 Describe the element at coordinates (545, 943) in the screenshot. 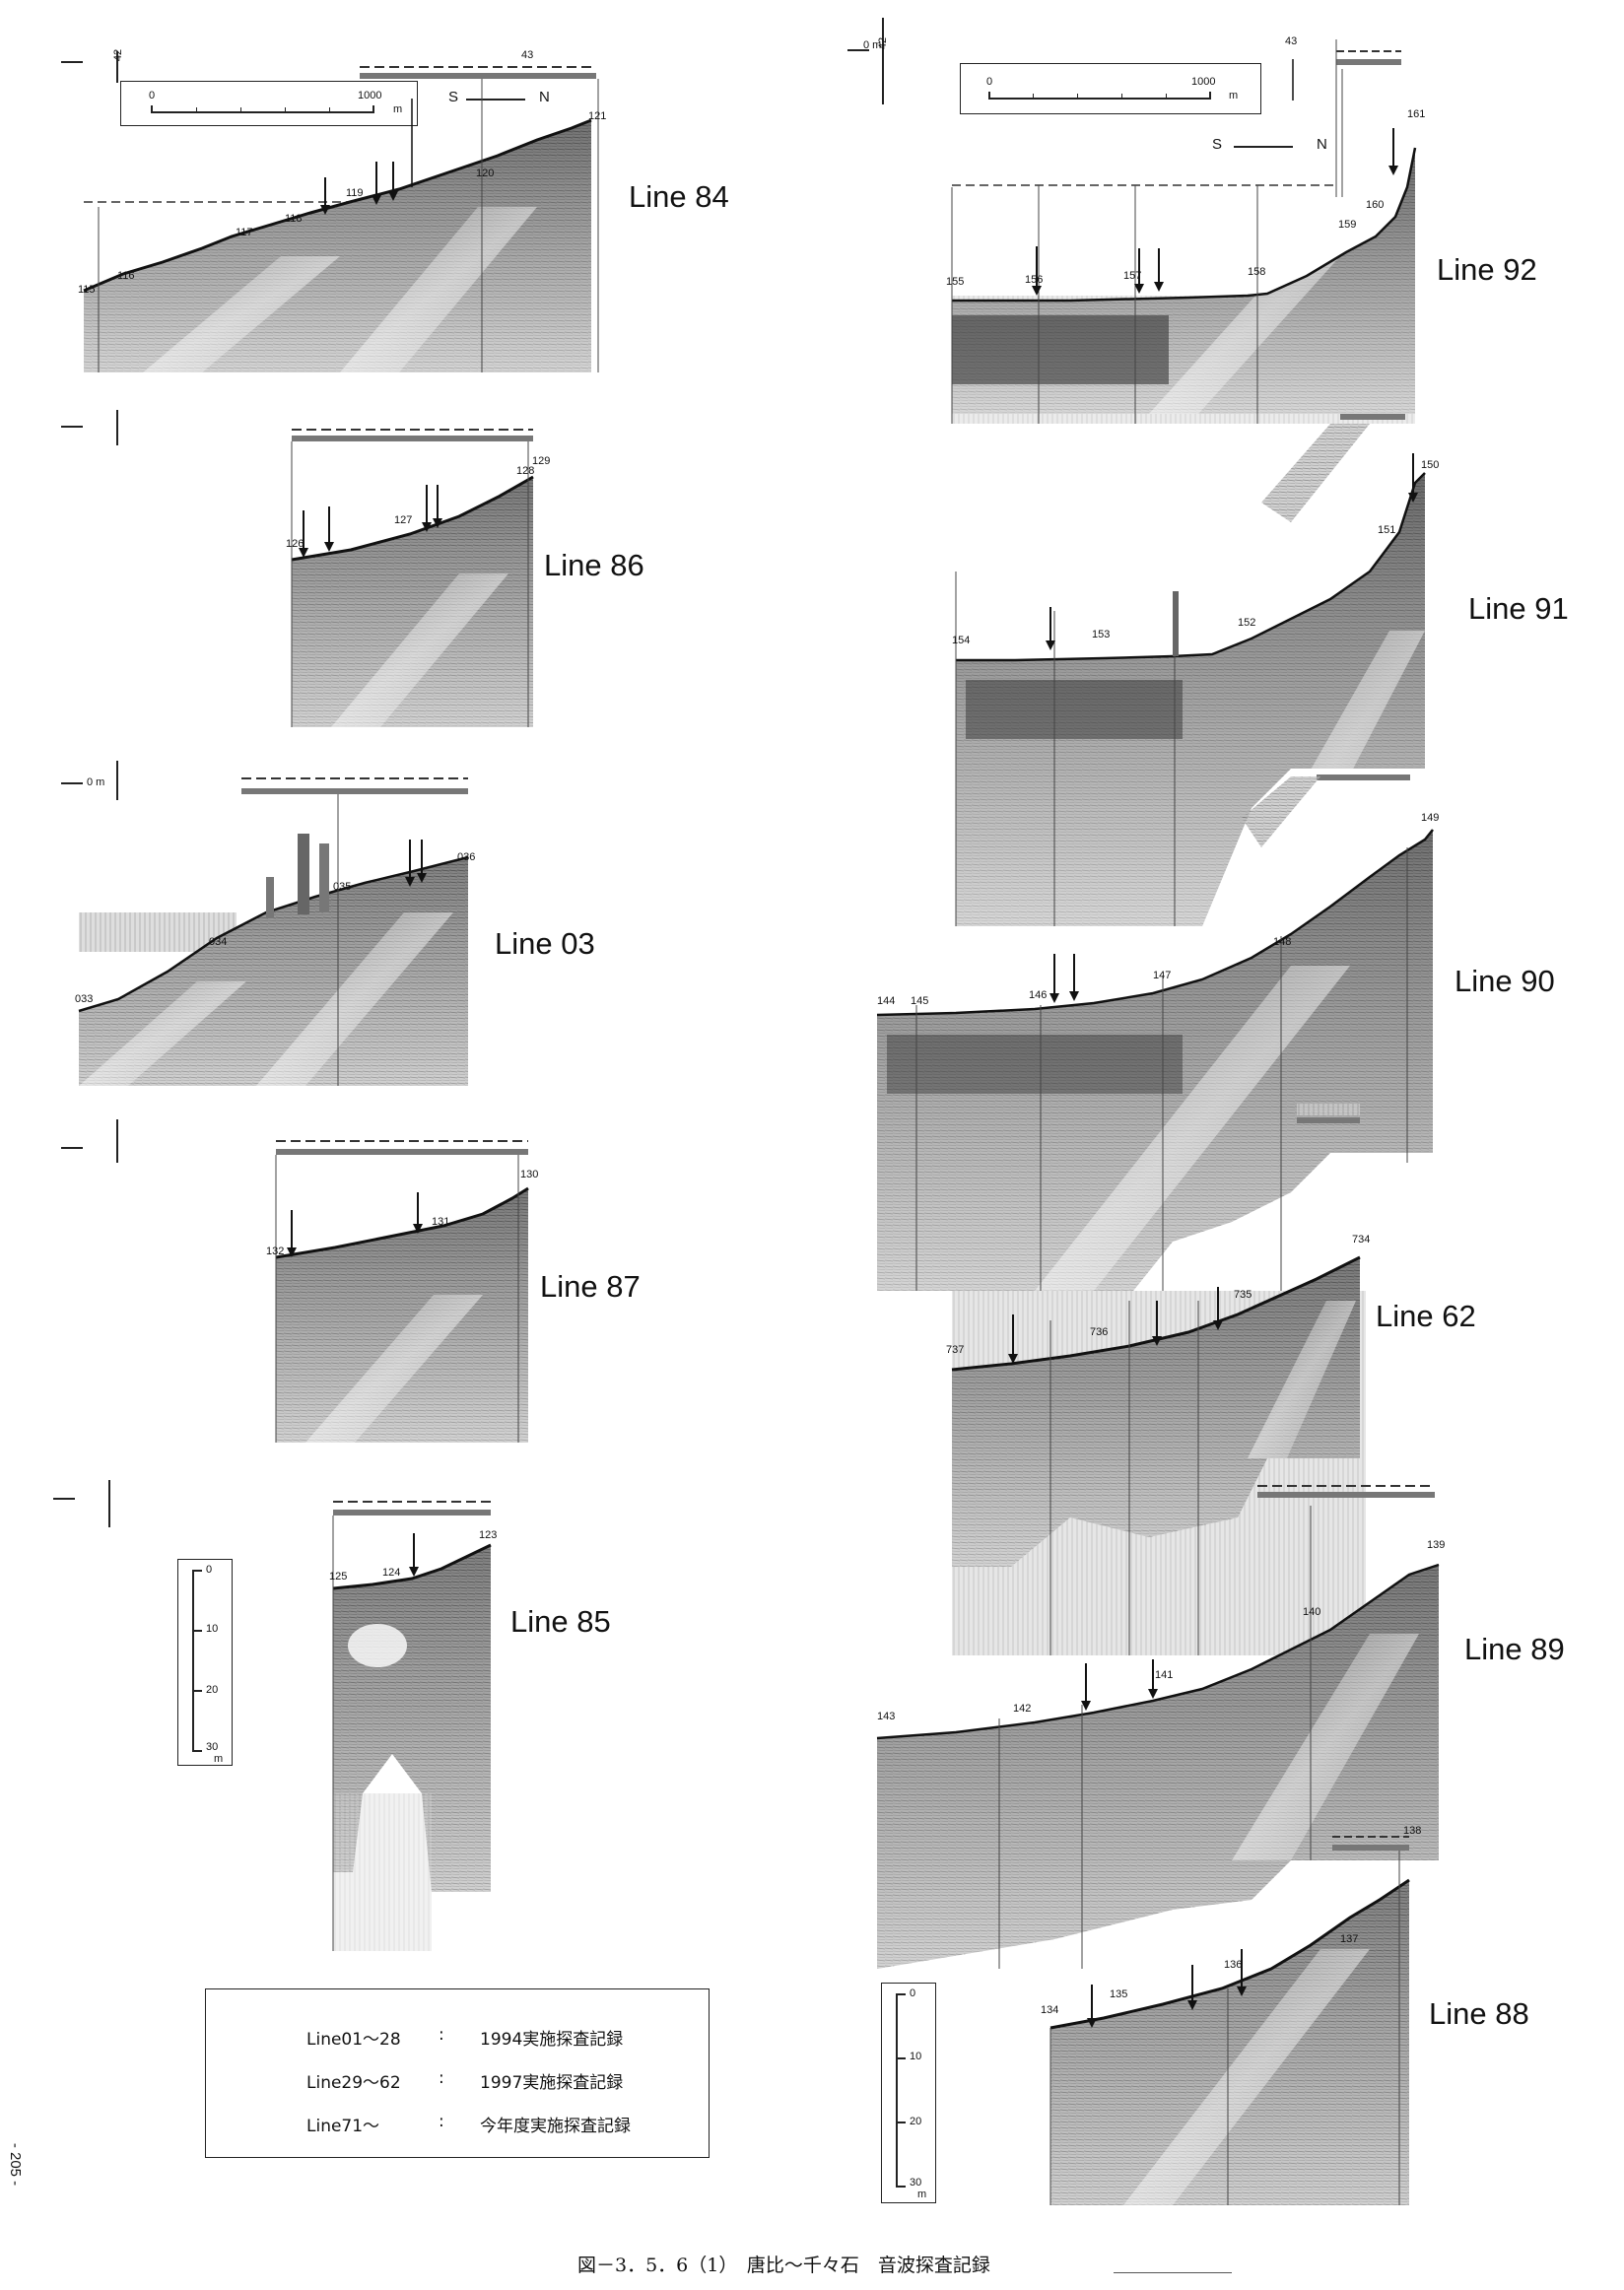

I see `line-label-03: Line 03` at that location.